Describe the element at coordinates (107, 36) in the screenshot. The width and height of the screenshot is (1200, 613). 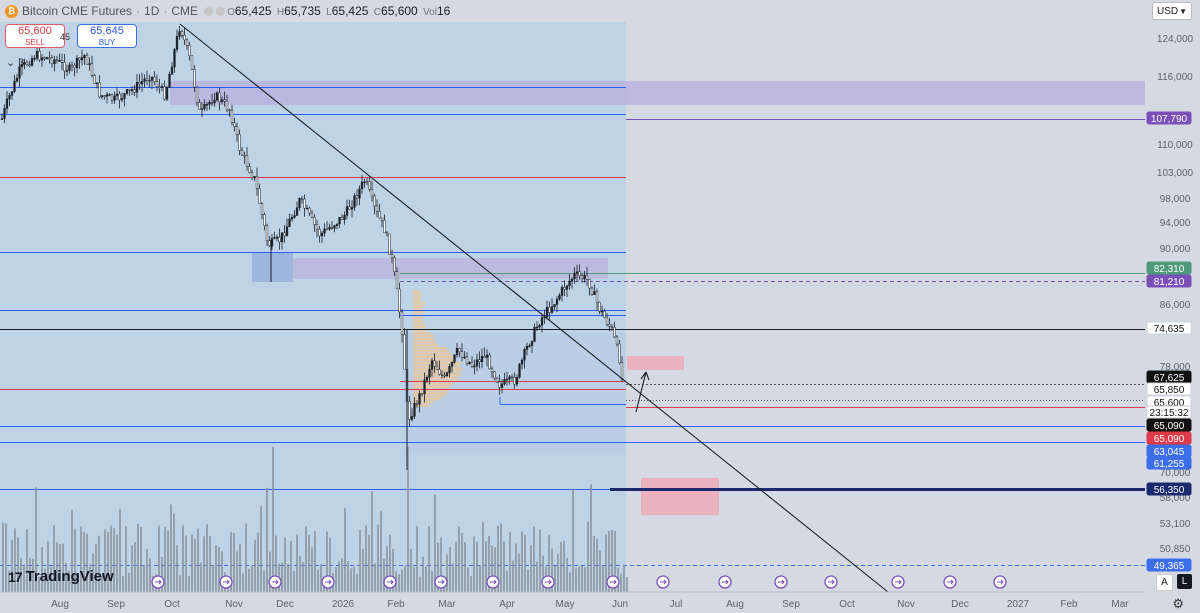
I see `buy-button: 65,645 BUY` at that location.